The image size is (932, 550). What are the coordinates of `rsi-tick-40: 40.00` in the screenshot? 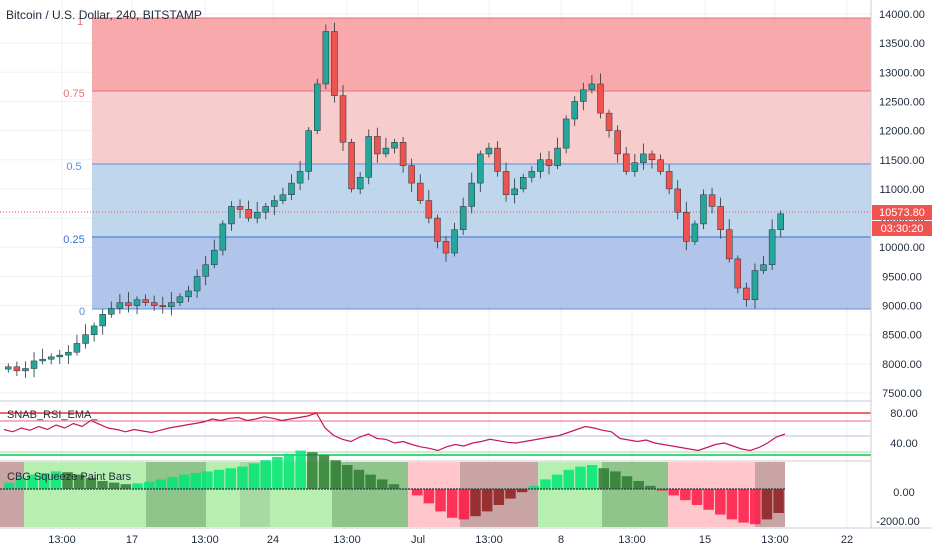 It's located at (904, 444).